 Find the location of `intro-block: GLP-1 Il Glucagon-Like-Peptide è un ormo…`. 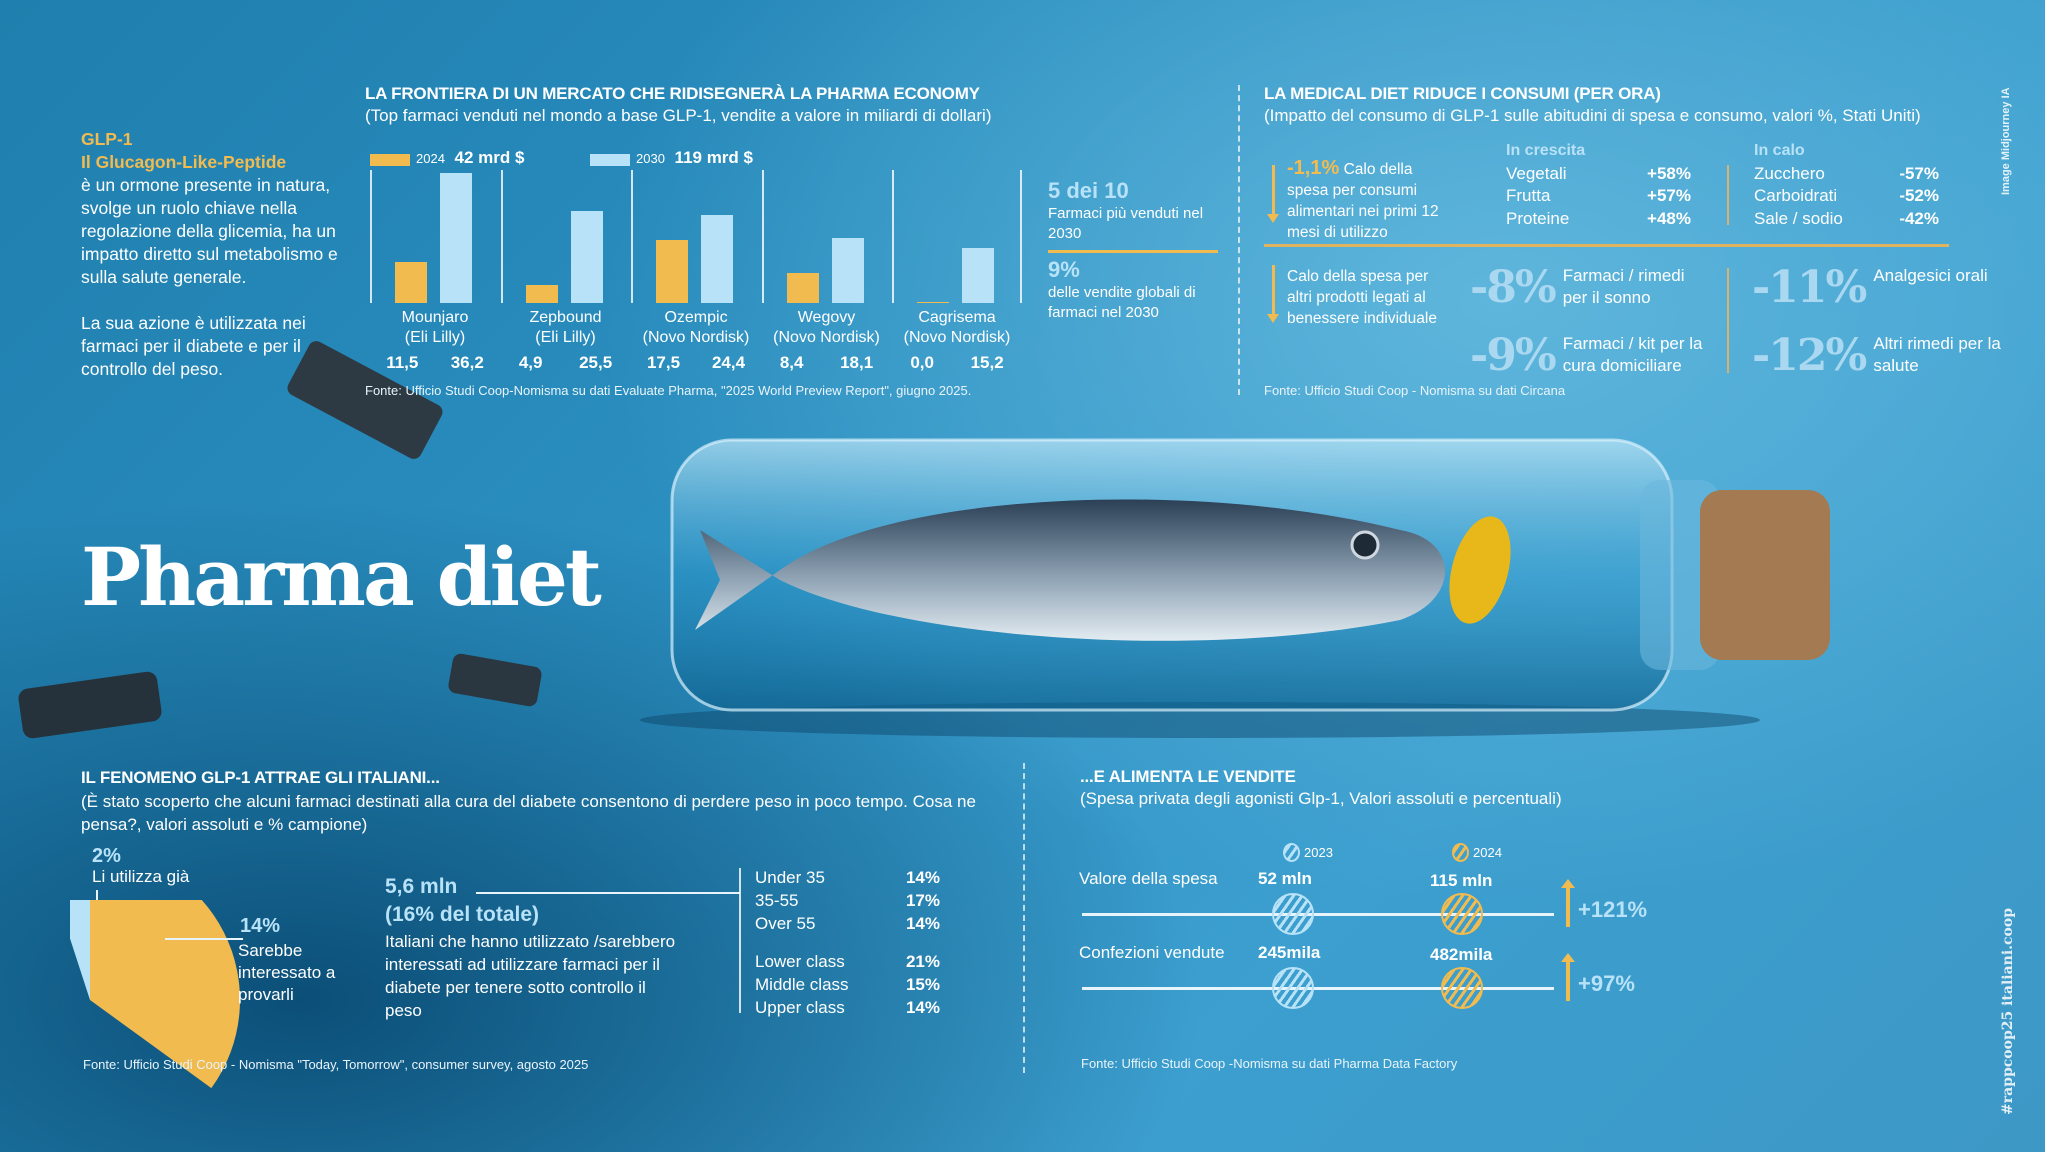

intro-block: GLP-1 Il Glucagon-Like-Peptide è un ormo… is located at coordinates (221, 254).